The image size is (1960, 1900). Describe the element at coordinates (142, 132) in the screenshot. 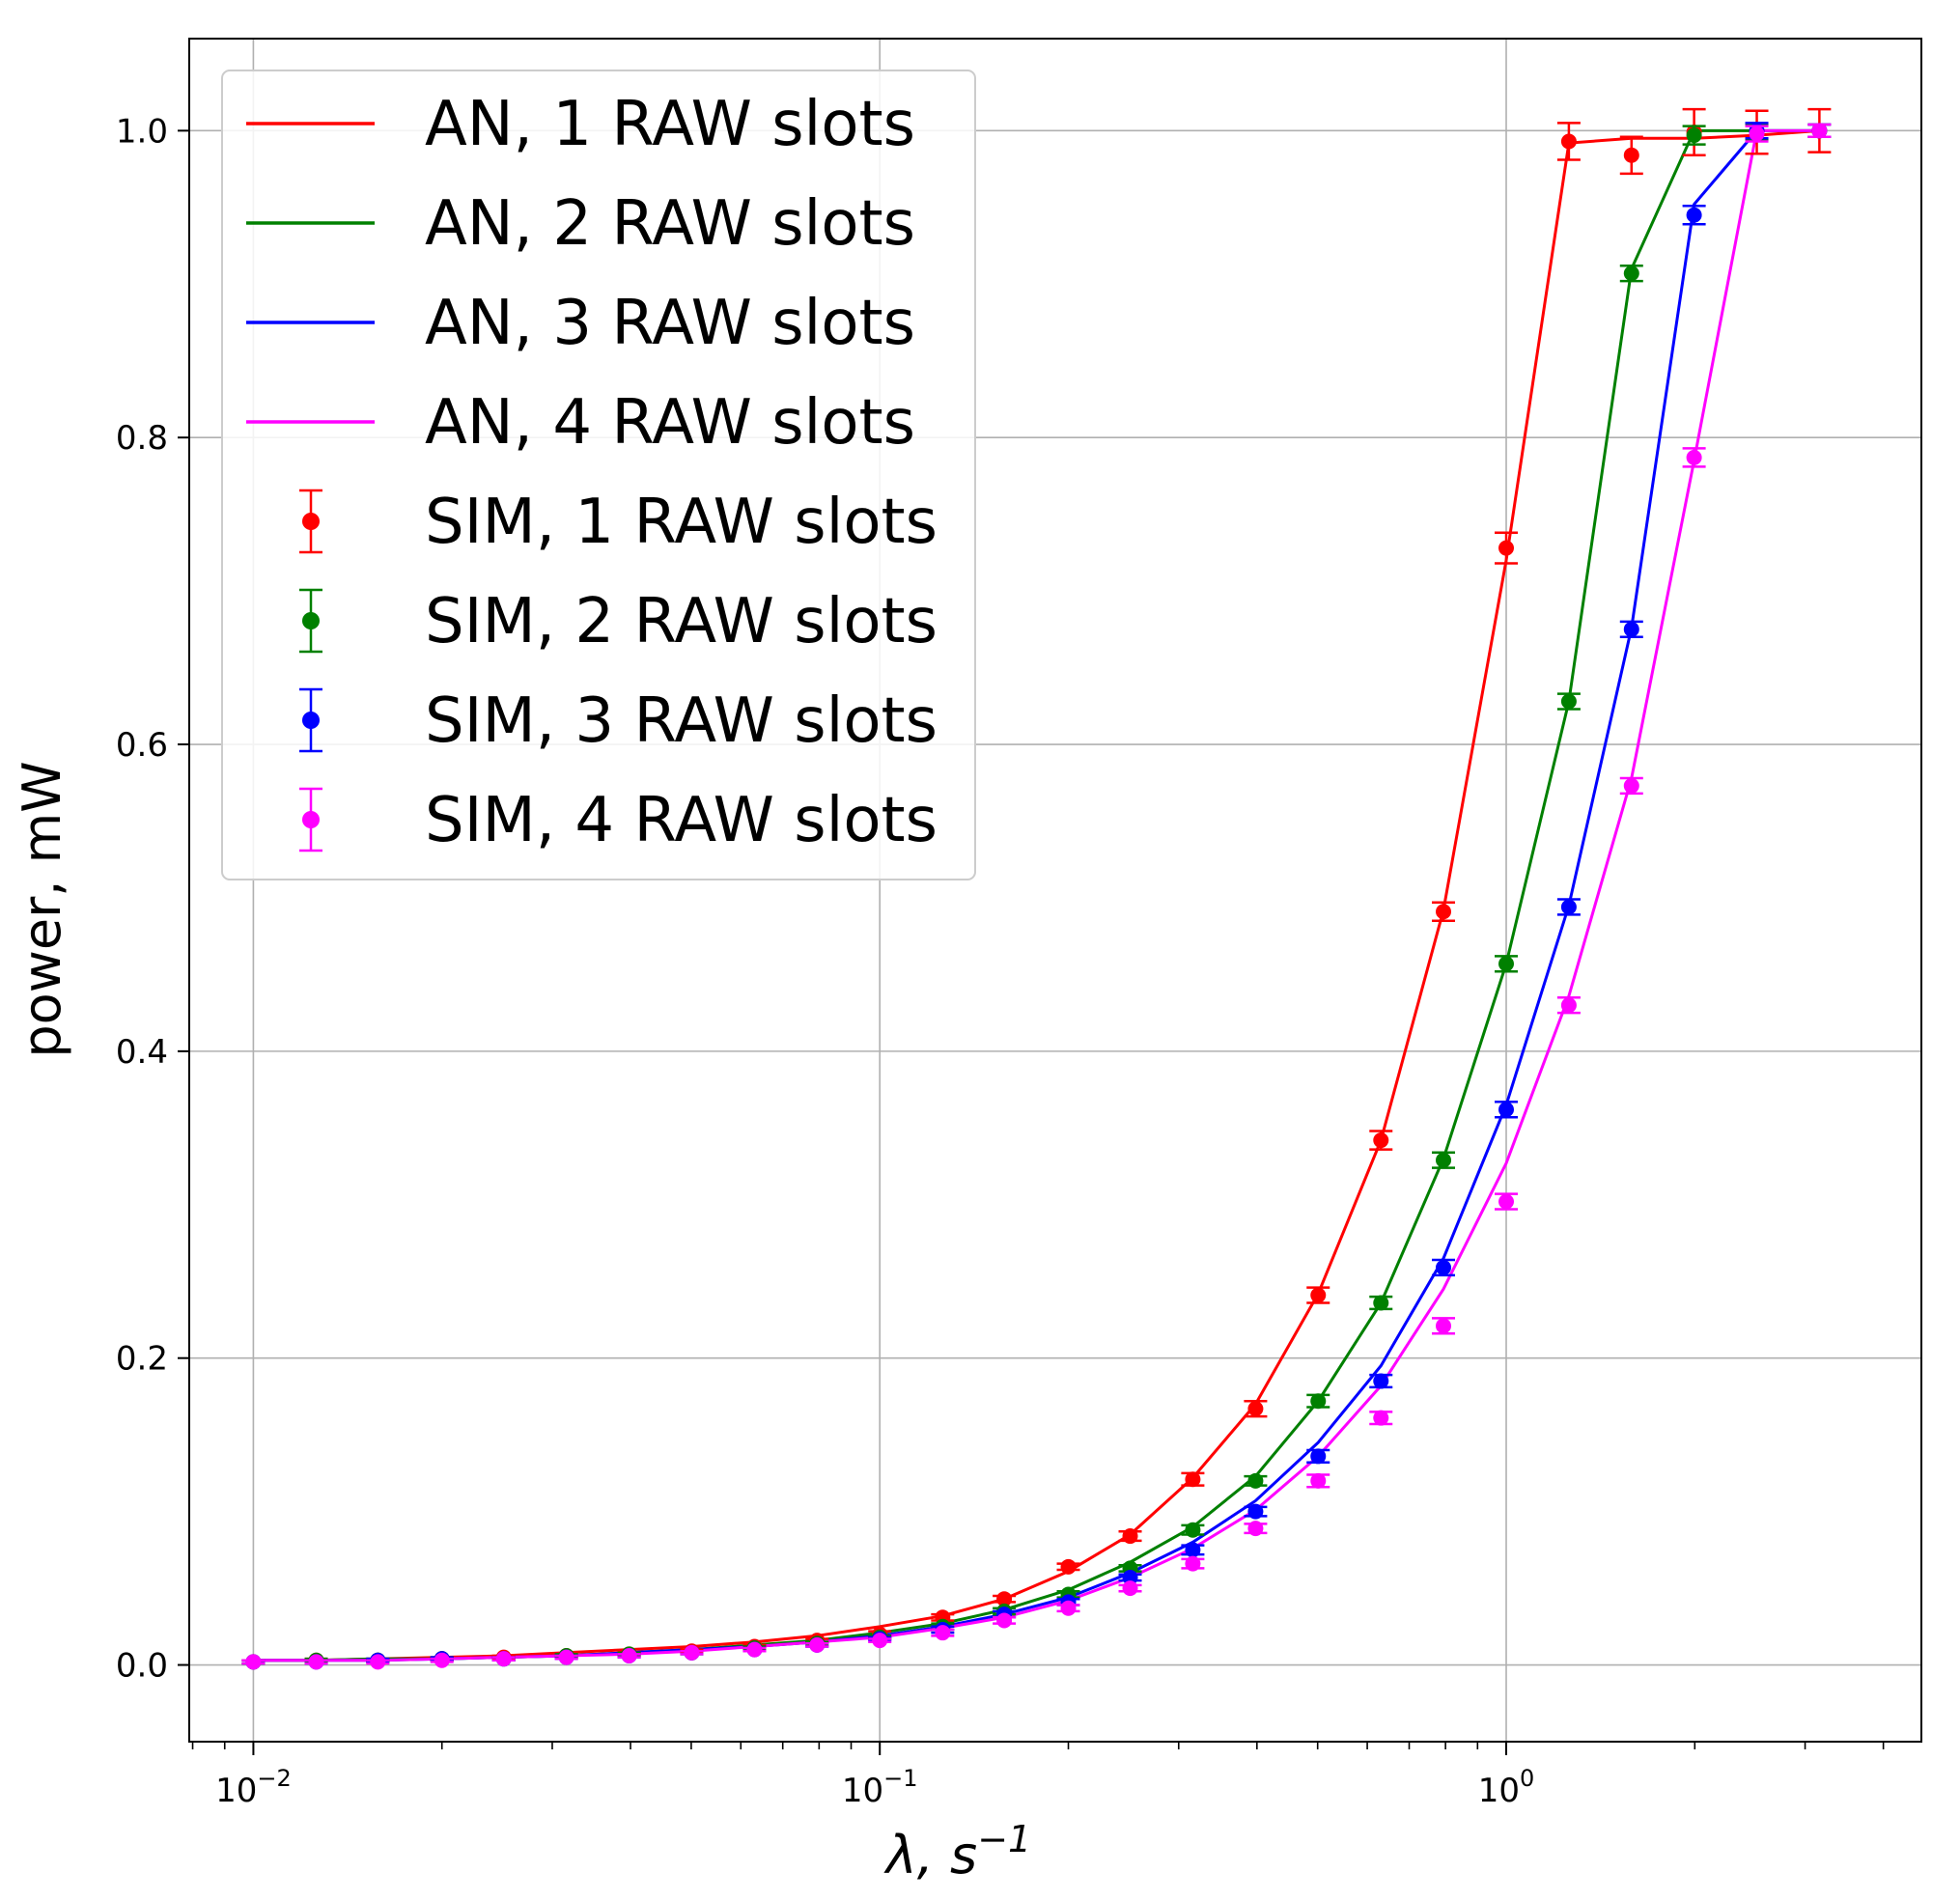

I see `y-tick-label: 1.0` at that location.